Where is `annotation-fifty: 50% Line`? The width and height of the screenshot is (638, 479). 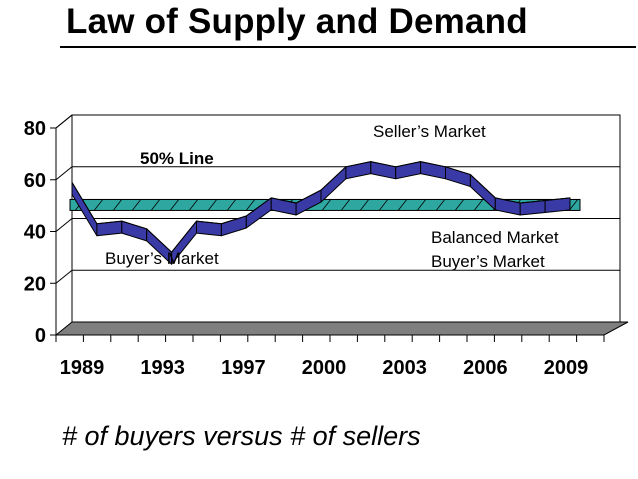
annotation-fifty: 50% Line is located at coordinates (177, 158).